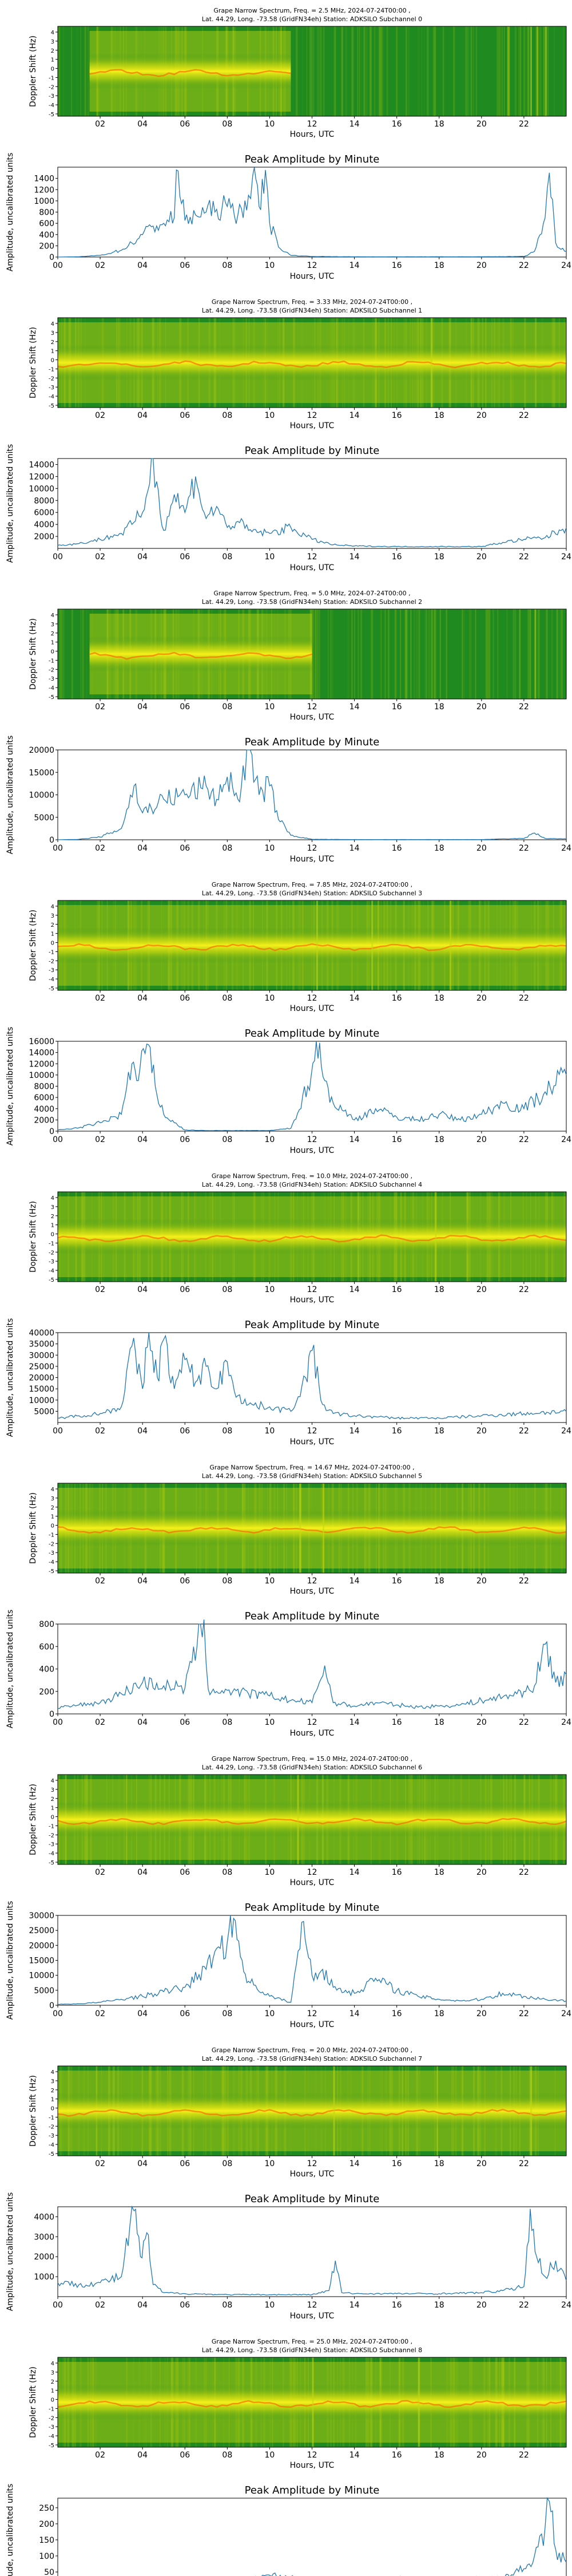 The width and height of the screenshot is (572, 2576). I want to click on spectrogram-ytick-label: -1, so click(51, 369).